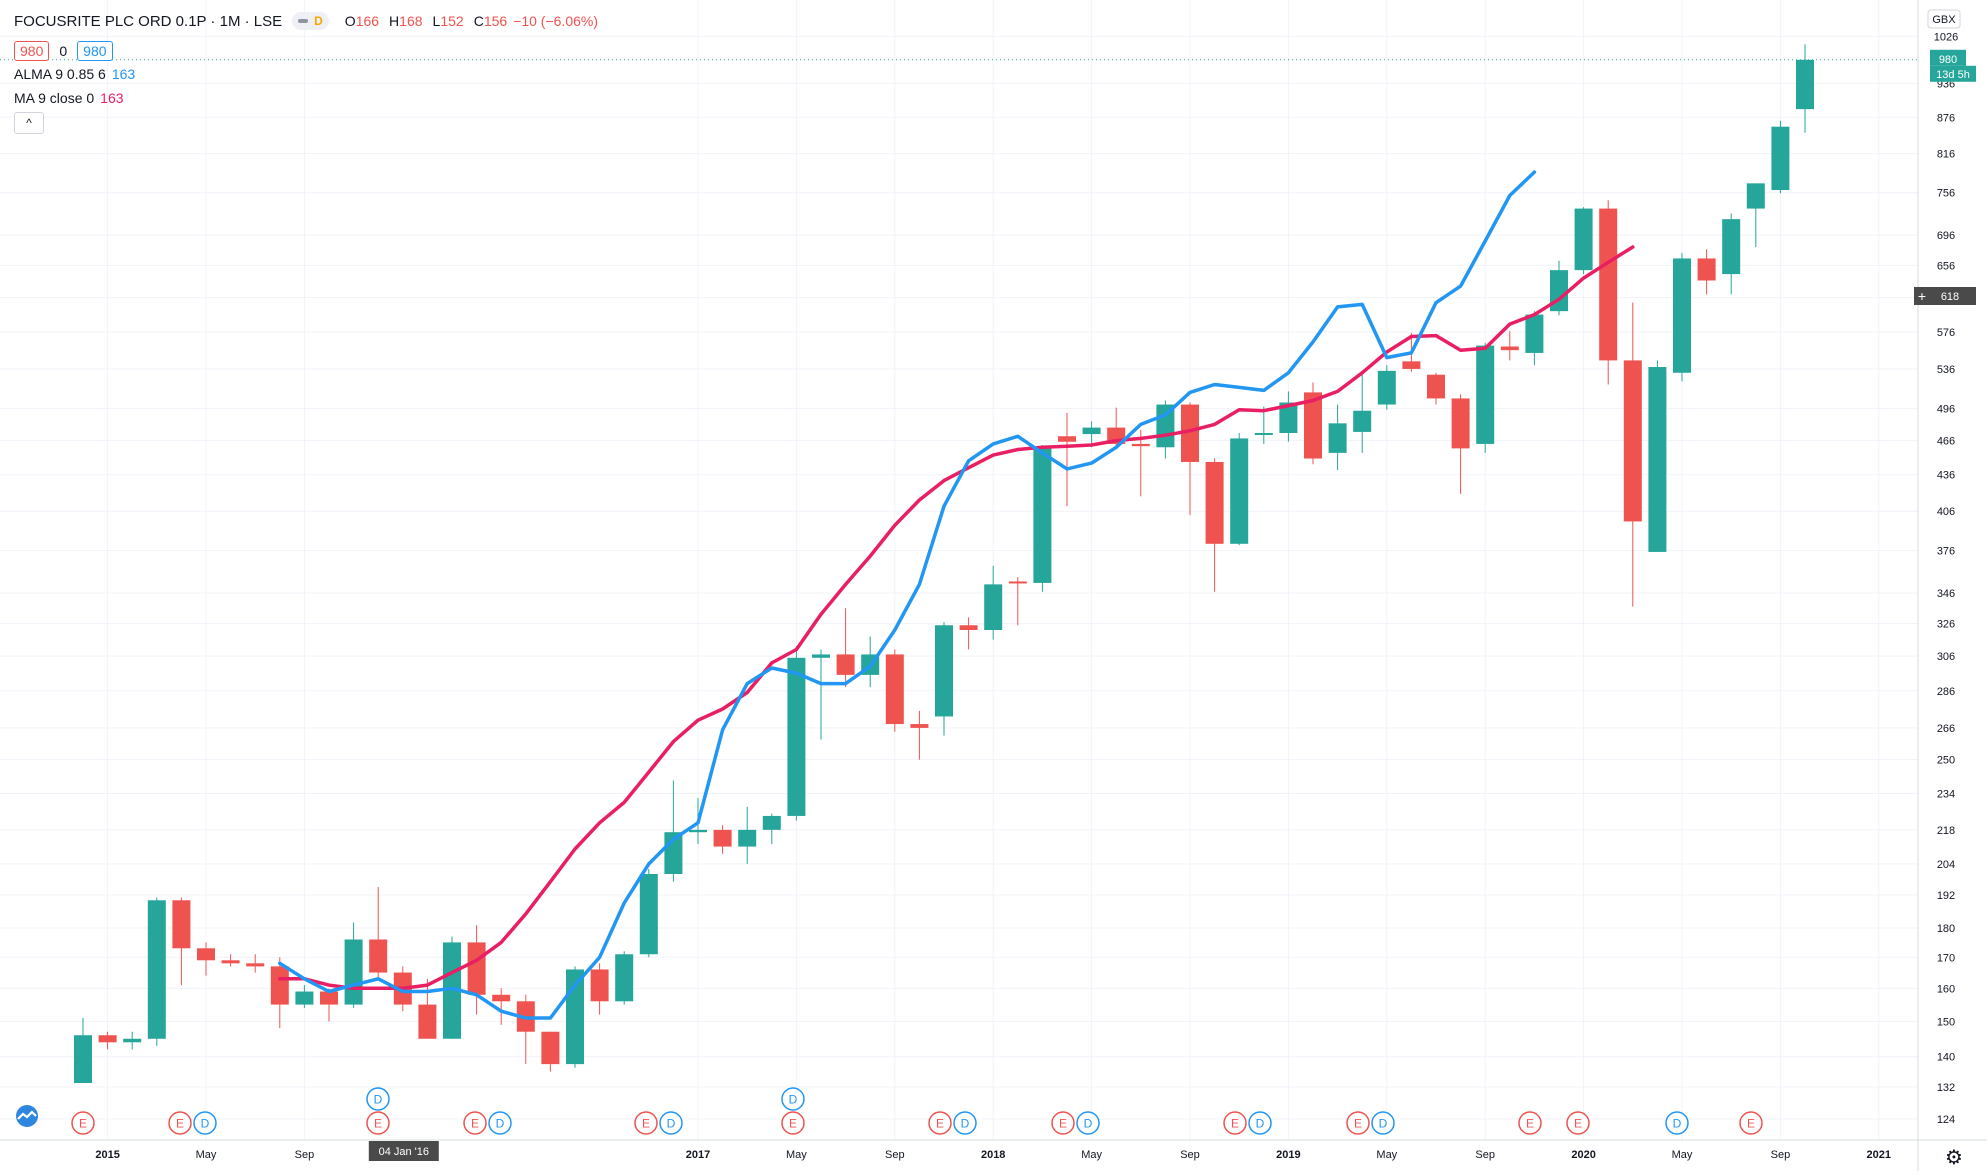  I want to click on currency-box, so click(1944, 19).